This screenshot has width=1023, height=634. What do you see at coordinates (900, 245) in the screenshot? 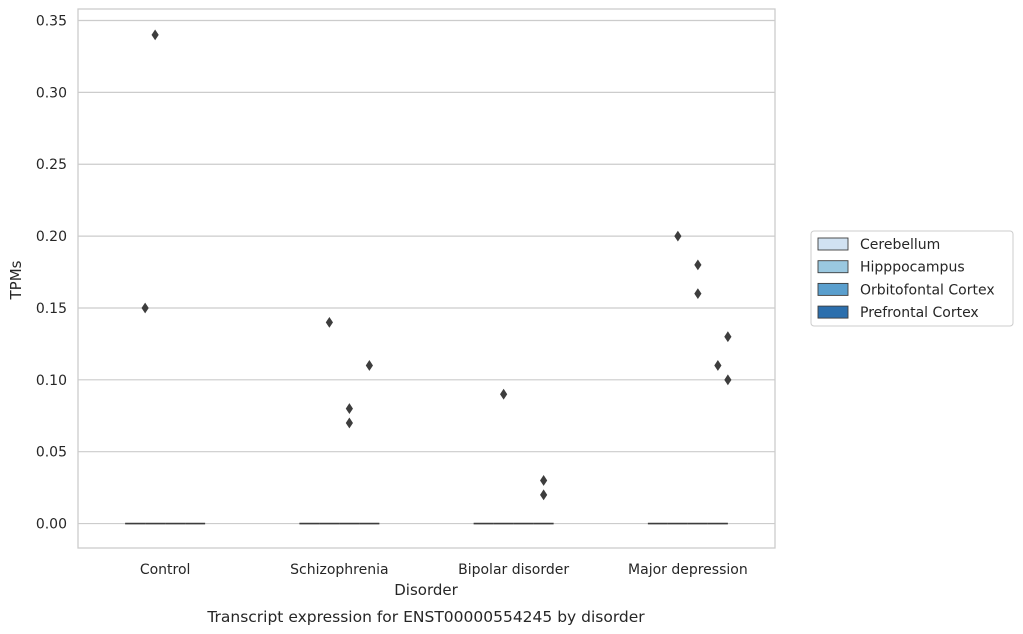
I see `legend-label: Cerebellum` at bounding box center [900, 245].